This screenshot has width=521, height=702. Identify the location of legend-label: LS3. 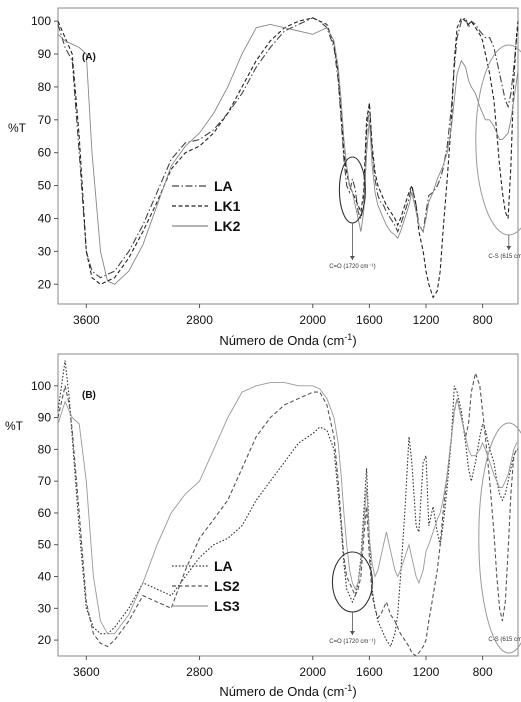
(227, 606).